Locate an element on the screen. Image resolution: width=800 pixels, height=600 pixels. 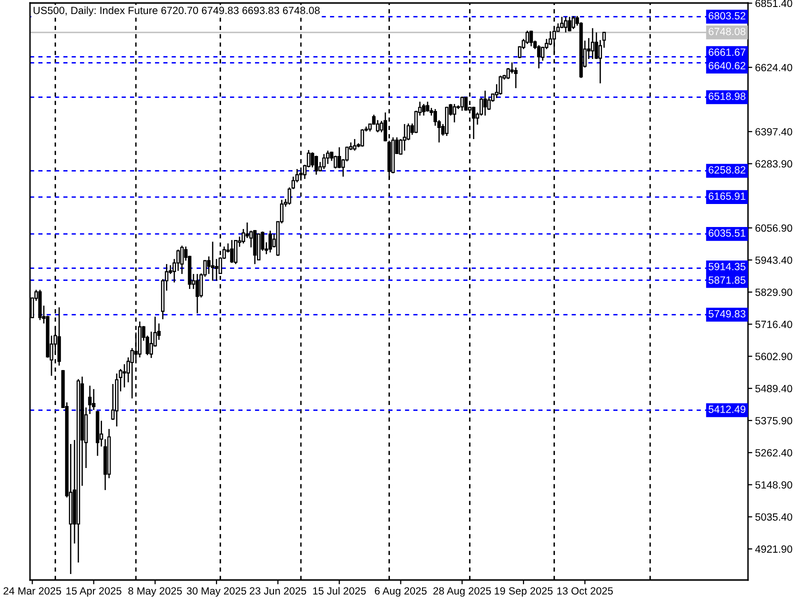
ref-line-label: 6165.91 is located at coordinates (727, 196).